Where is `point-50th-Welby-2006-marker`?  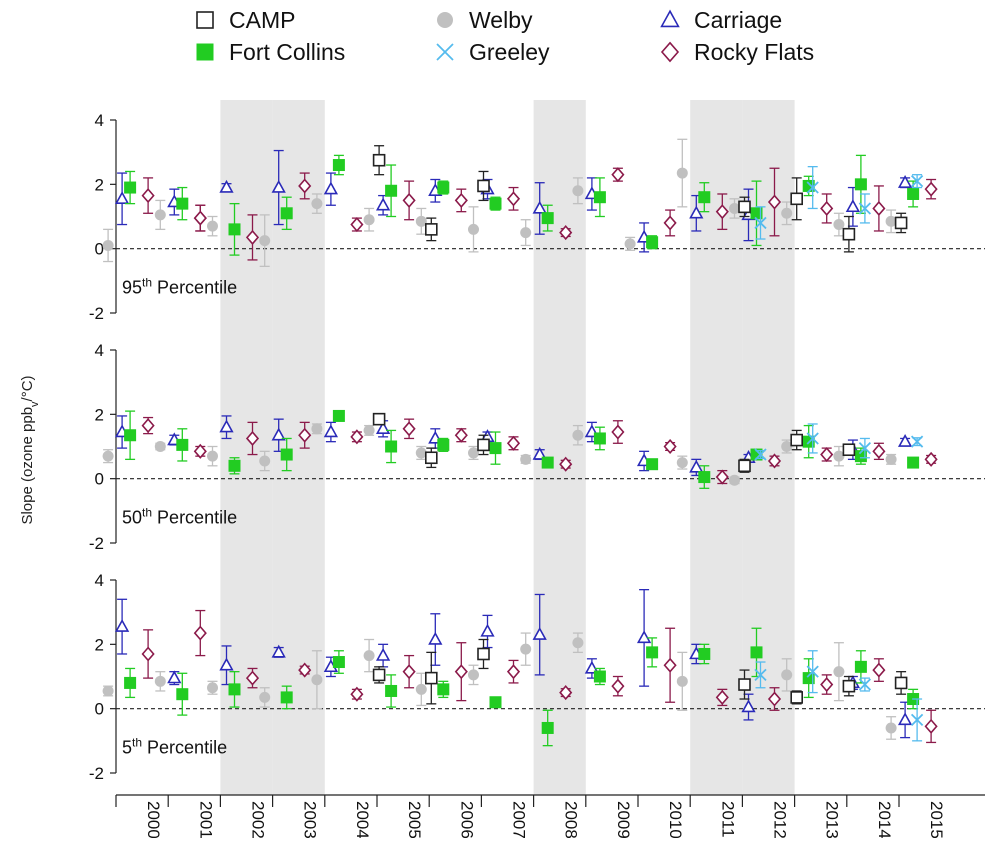
point-50th-Welby-2006-marker is located at coordinates (421, 453).